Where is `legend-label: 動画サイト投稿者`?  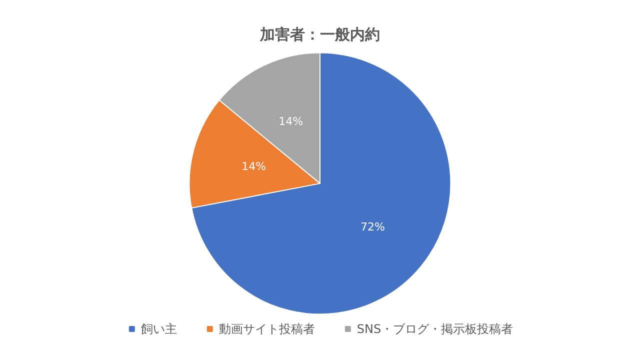 legend-label: 動画サイト投稿者 is located at coordinates (266, 329).